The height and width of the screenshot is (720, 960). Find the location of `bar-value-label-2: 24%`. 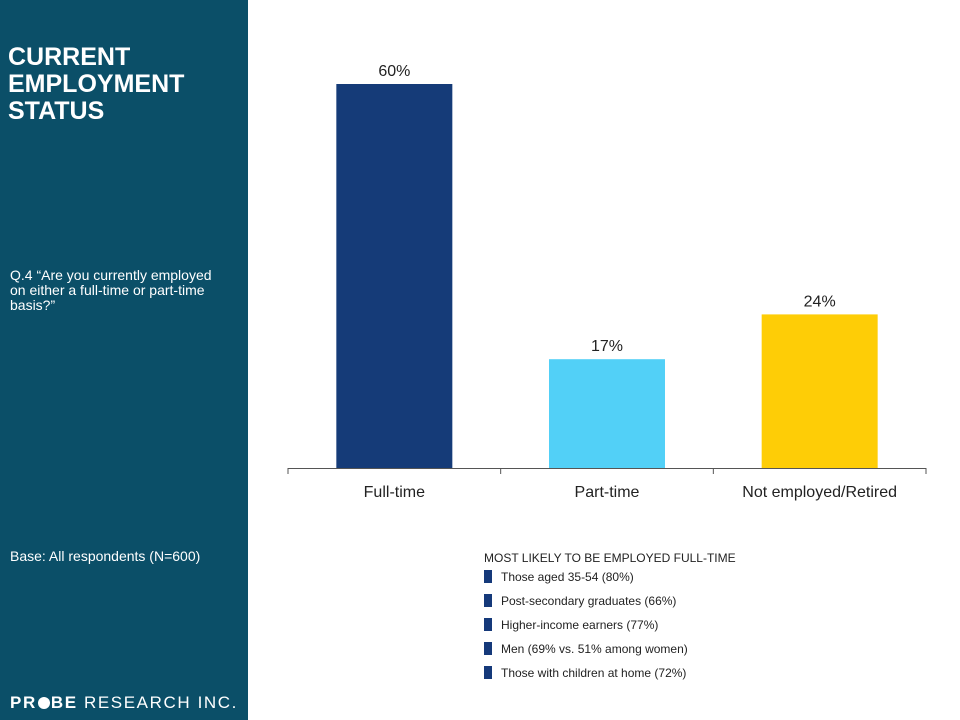

bar-value-label-2: 24% is located at coordinates (820, 301).